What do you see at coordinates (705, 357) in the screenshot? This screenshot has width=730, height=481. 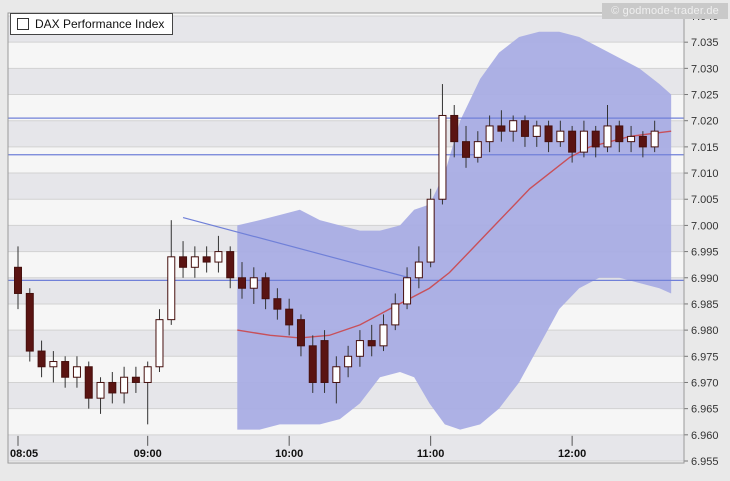 I see `y-axis-tick-label: 6.975` at bounding box center [705, 357].